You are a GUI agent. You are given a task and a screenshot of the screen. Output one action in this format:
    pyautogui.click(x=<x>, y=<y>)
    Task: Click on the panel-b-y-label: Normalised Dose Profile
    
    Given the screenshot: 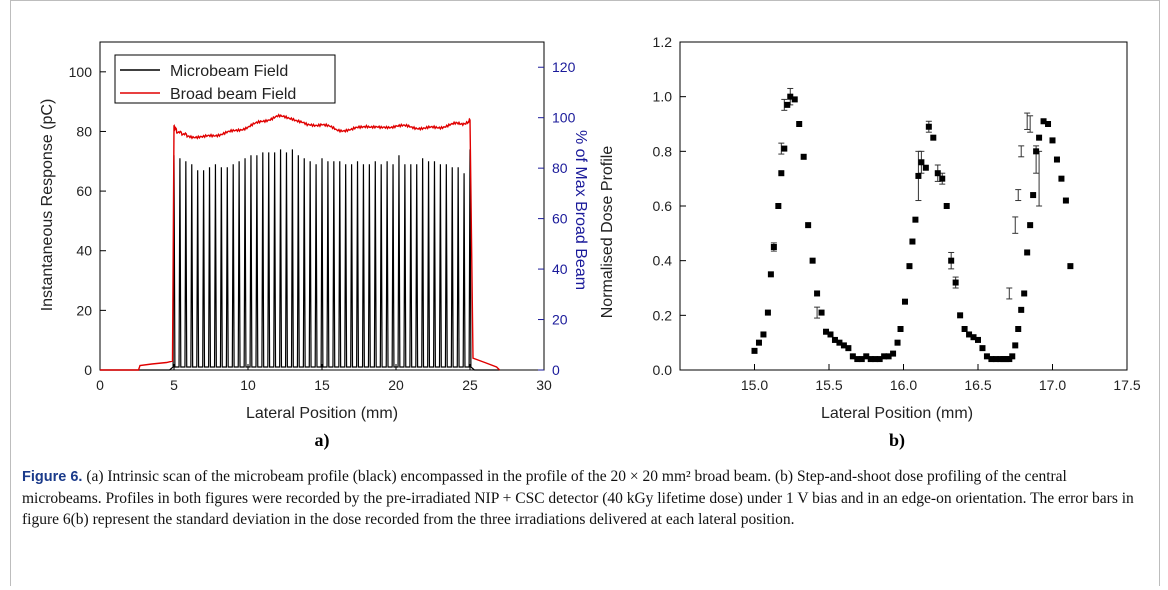 What is the action you would take?
    pyautogui.click(x=607, y=232)
    